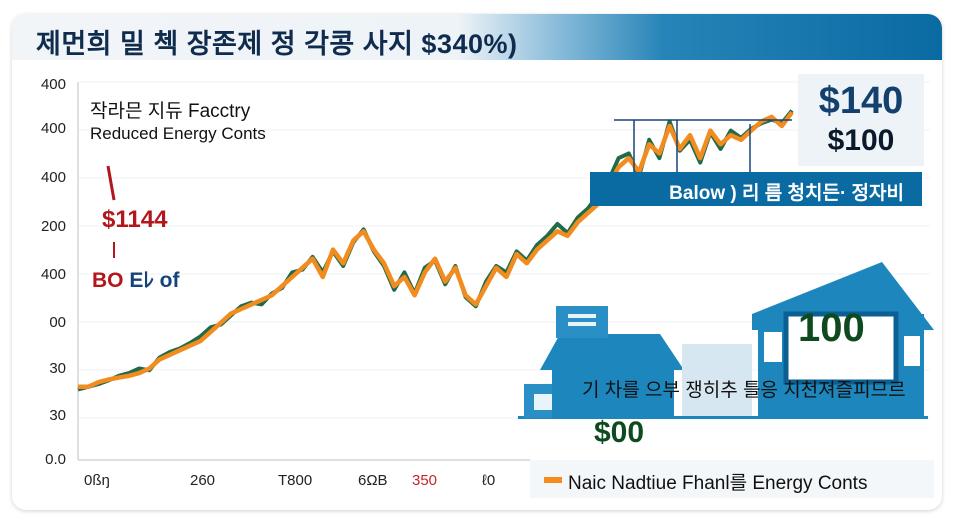  I want to click on bo-label-red: BO, so click(108, 280).